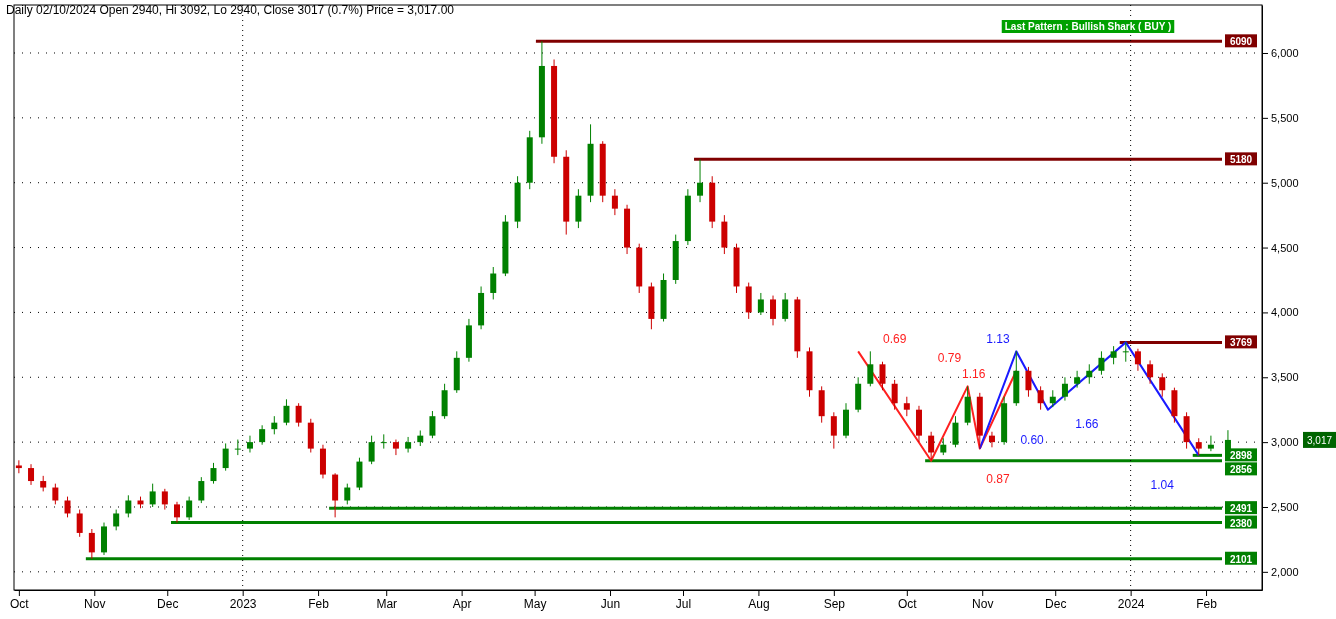  What do you see at coordinates (1285, 117) in the screenshot?
I see `y-tick-label: 5,500` at bounding box center [1285, 117].